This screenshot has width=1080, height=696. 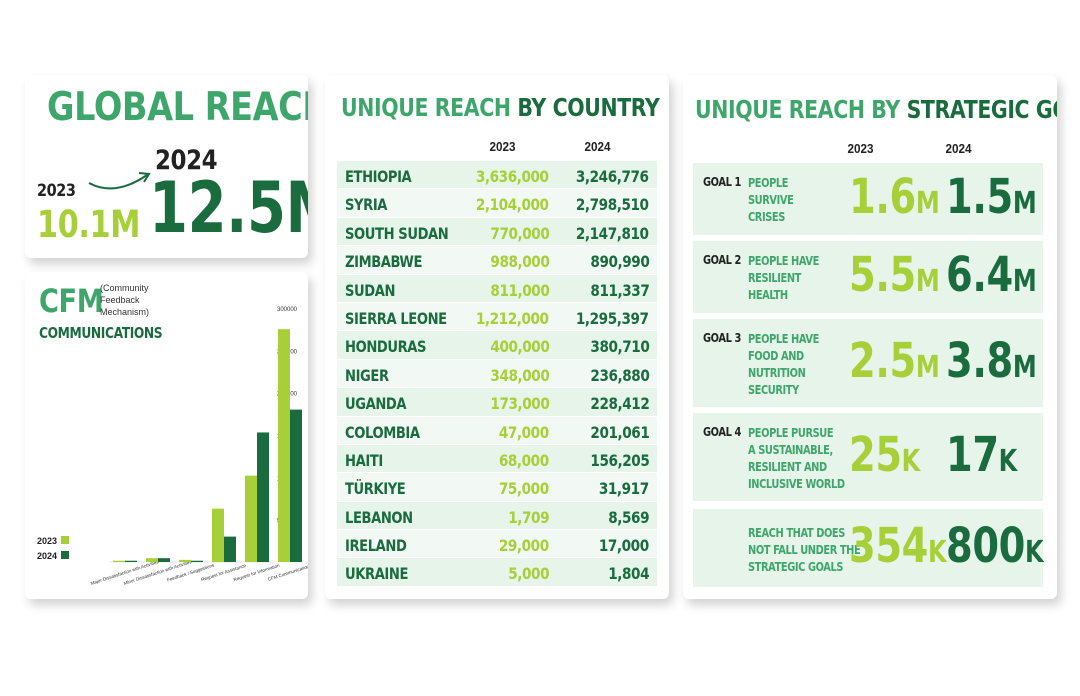 What do you see at coordinates (524, 489) in the screenshot?
I see `country-value-2023: 75,000` at bounding box center [524, 489].